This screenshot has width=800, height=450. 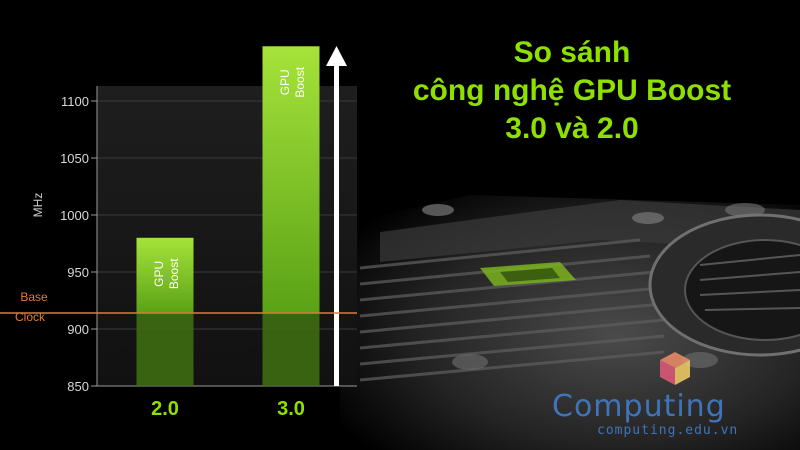 What do you see at coordinates (74, 244) in the screenshot?
I see `y-tick-labels: 850 900 950 1000 1050 1100` at bounding box center [74, 244].